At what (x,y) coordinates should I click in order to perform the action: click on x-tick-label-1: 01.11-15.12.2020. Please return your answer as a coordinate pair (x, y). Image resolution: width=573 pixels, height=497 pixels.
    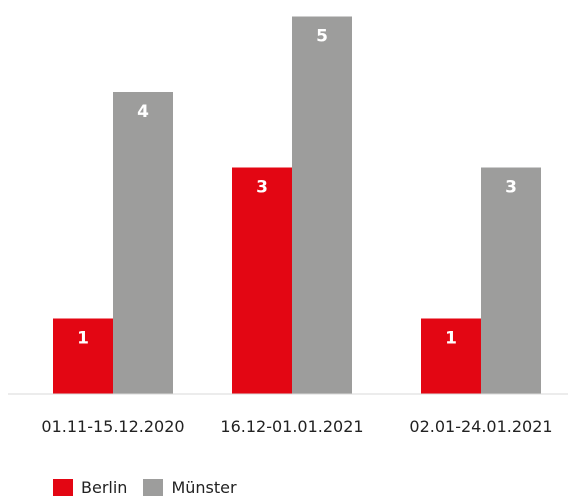
    Looking at the image, I should click on (112, 426).